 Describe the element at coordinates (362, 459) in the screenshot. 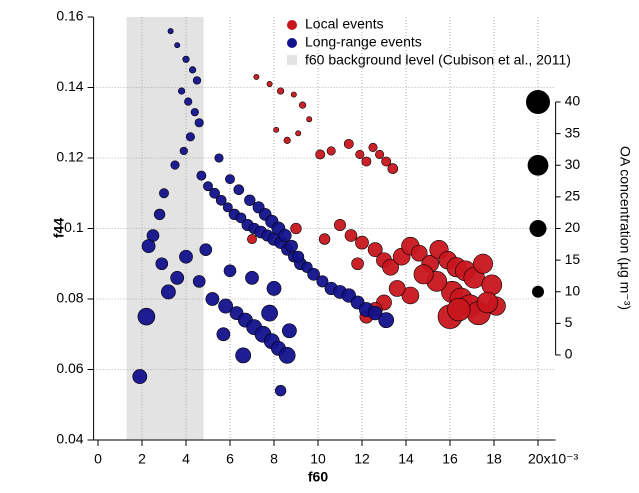

I see `x-tick-label: 12` at that location.